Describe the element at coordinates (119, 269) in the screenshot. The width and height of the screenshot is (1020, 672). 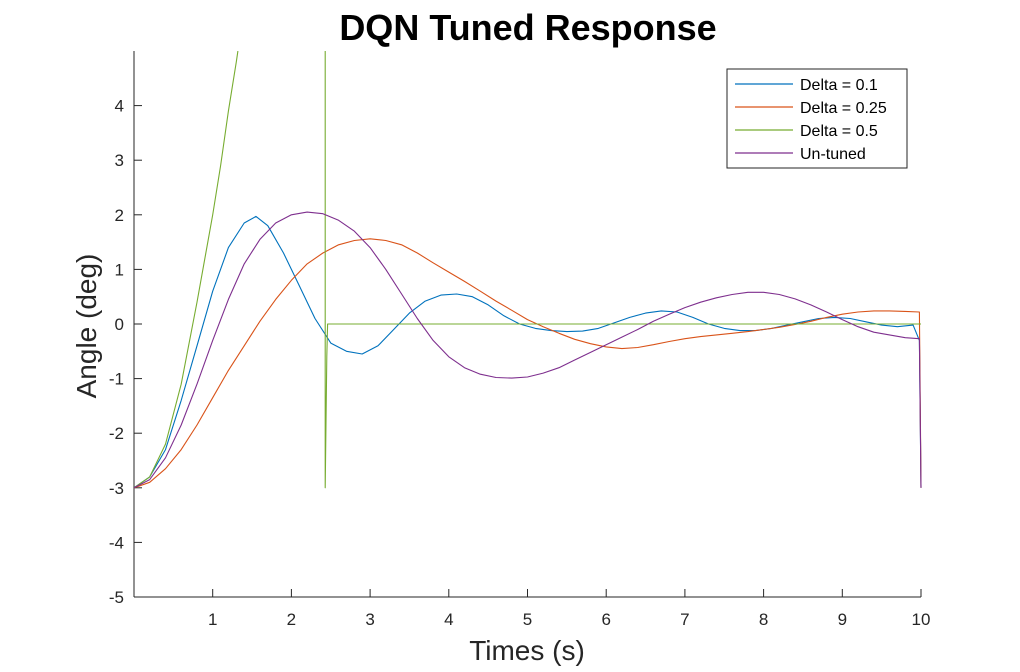
I see `y-tick-label: 1` at that location.